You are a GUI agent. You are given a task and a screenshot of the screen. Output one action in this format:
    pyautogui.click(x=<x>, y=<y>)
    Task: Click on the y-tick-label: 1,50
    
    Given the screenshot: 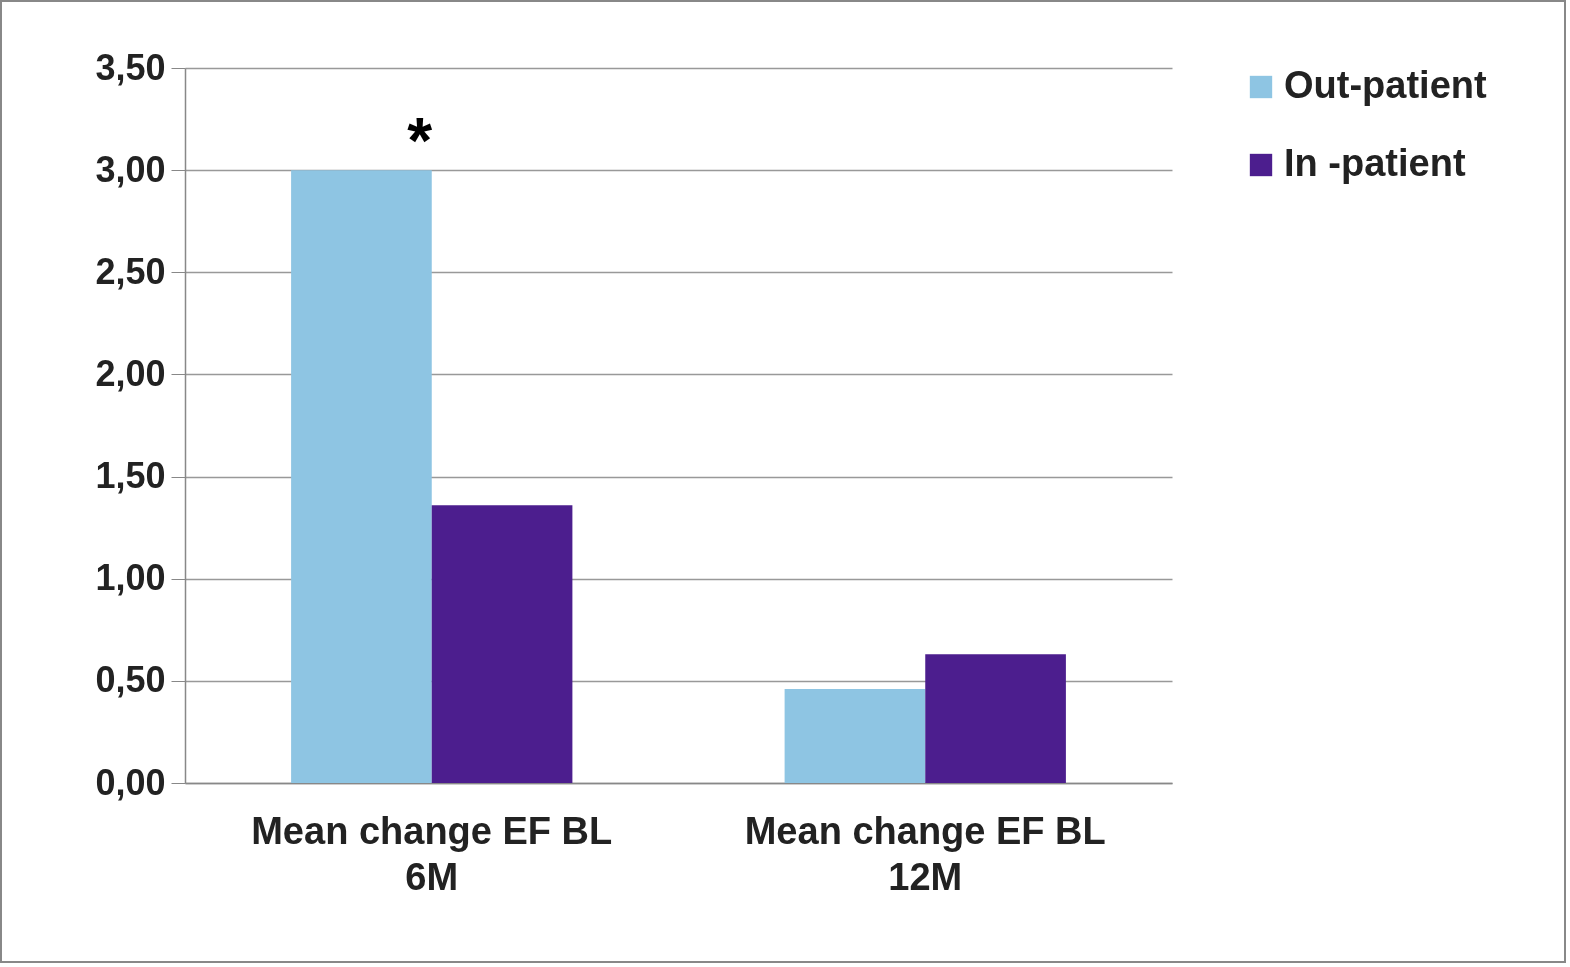 What is the action you would take?
    pyautogui.click(x=130, y=476)
    